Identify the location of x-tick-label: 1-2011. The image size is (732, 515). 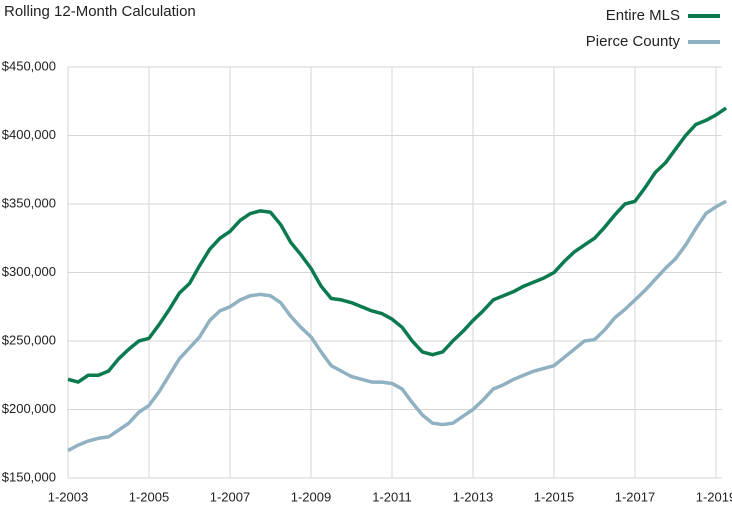
(392, 496).